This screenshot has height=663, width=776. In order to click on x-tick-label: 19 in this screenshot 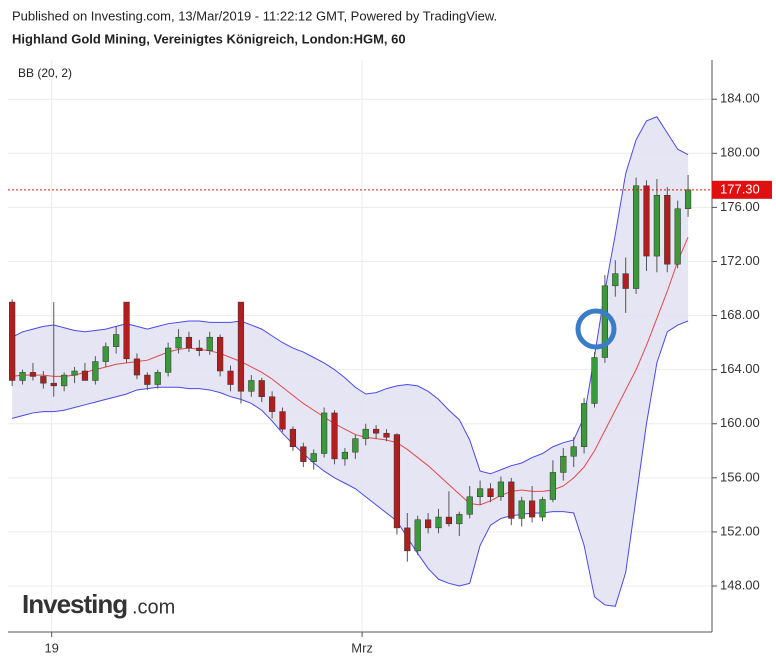, I will do `click(51, 647)`.